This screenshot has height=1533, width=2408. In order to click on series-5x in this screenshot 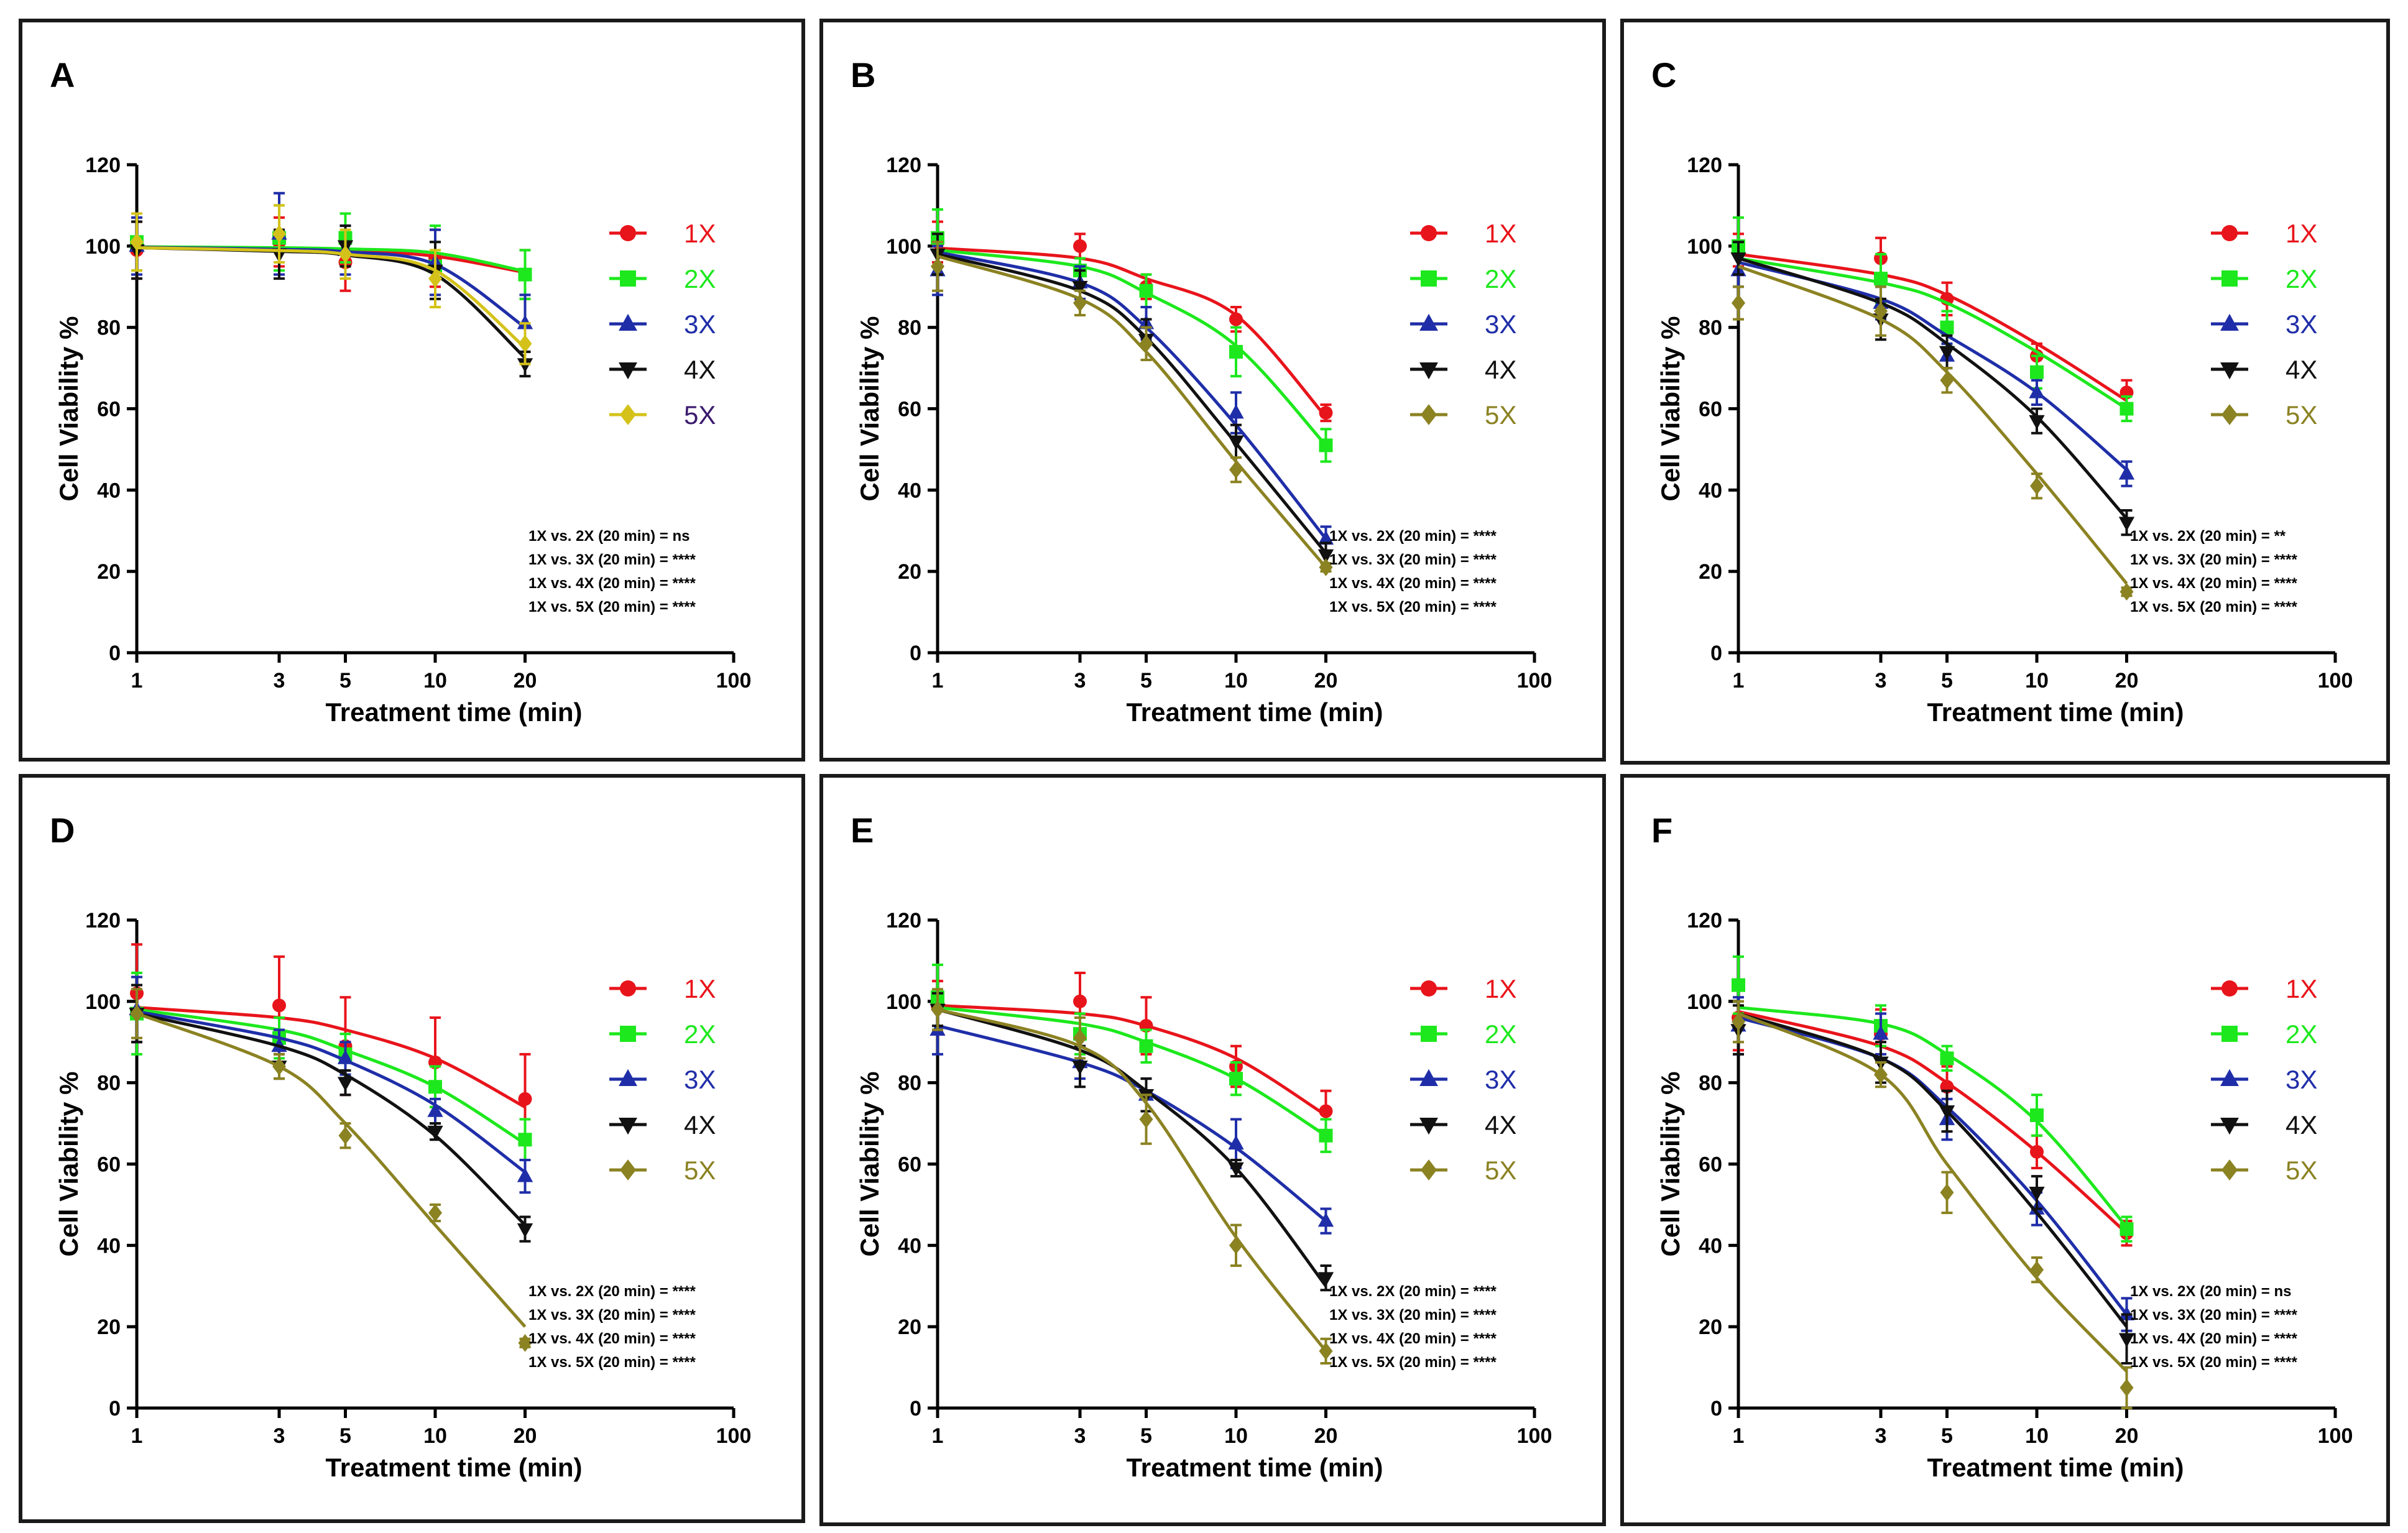, I will do `click(1933, 433)`.